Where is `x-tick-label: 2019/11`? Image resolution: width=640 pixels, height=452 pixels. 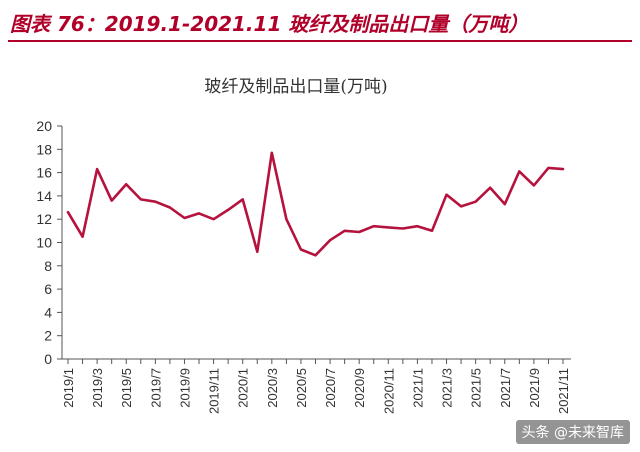
x-tick-label: 2019/11 is located at coordinates (214, 391).